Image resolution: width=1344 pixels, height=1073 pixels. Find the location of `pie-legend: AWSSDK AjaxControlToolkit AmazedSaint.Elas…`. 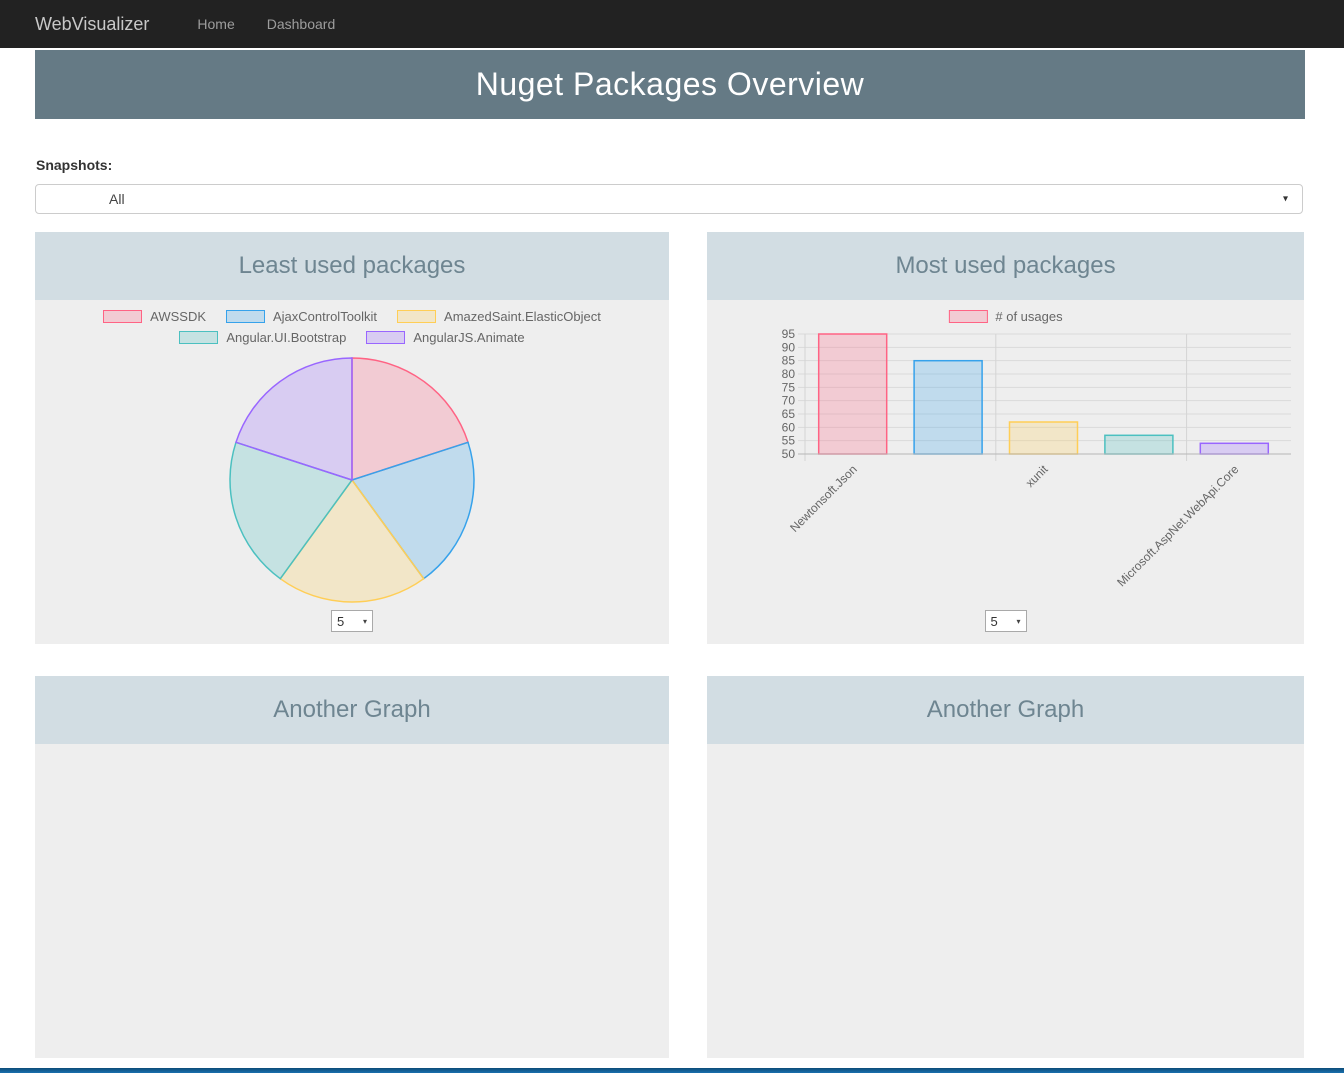

pie-legend: AWSSDK AjaxControlToolkit AmazedSaint.Elas… is located at coordinates (352, 327).